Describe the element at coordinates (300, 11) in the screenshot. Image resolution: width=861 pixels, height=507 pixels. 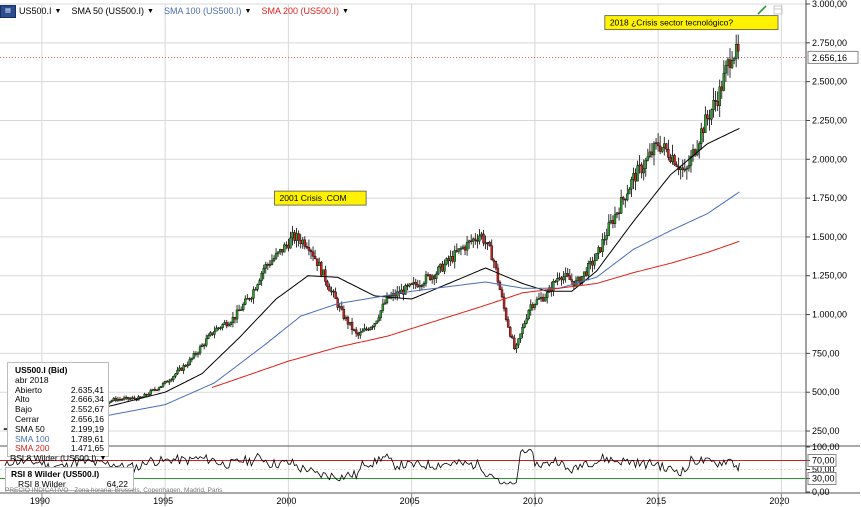
I see `sma200-label: SMA 200 (US500.I)` at that location.